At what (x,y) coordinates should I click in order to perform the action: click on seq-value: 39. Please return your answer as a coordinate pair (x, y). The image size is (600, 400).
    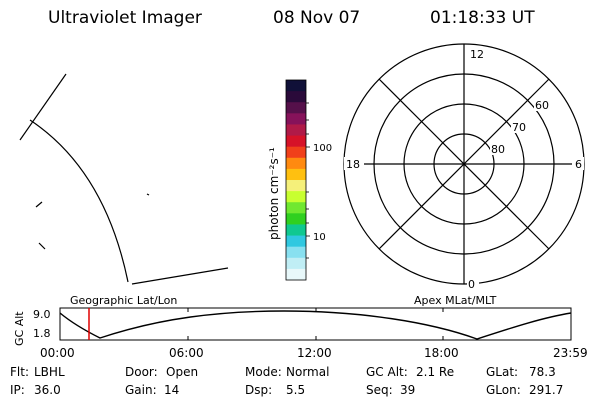
    Looking at the image, I should click on (408, 390).